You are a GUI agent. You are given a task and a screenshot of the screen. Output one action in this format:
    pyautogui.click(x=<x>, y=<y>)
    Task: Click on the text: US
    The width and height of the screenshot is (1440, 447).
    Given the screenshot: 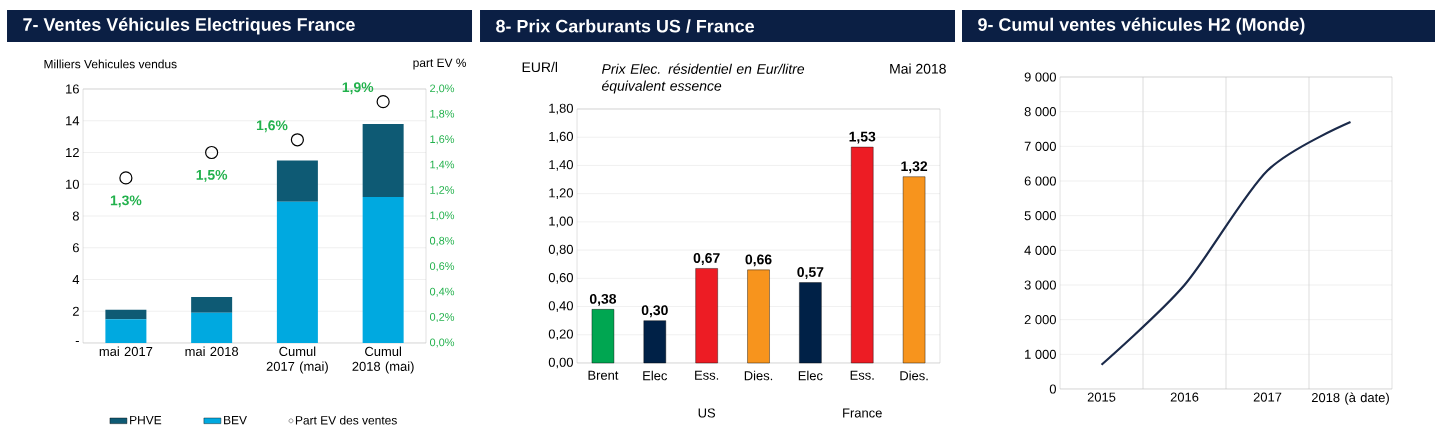 What is the action you would take?
    pyautogui.click(x=707, y=413)
    